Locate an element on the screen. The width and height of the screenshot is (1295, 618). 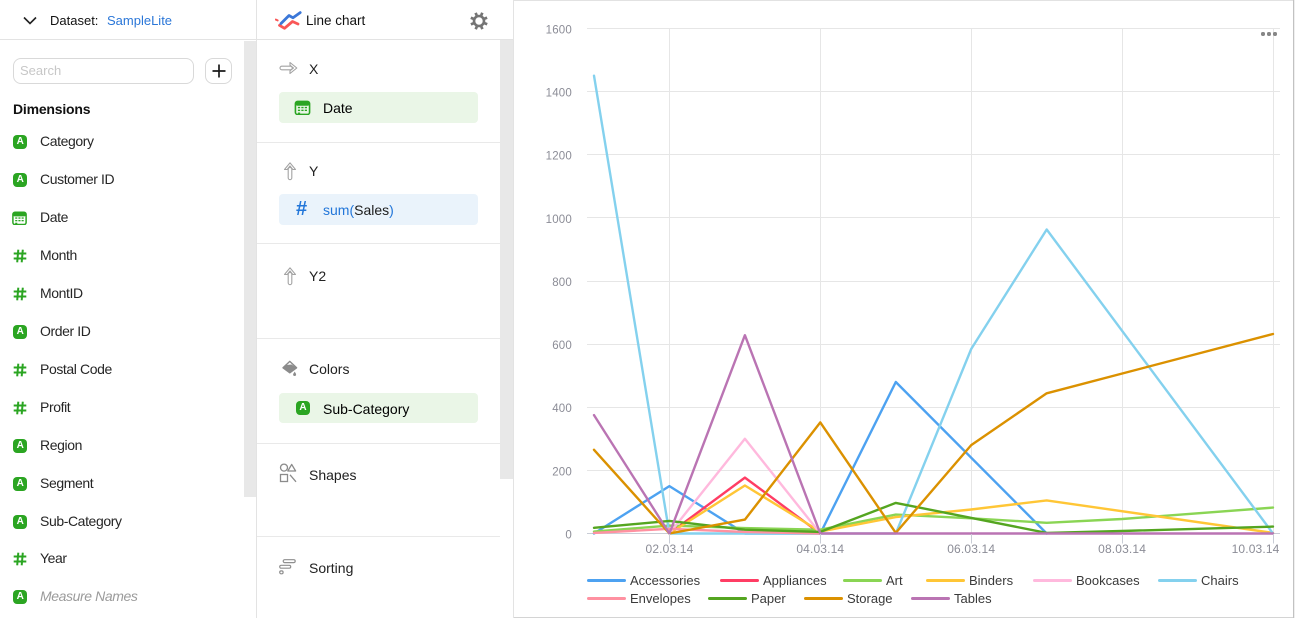
svg-text: 08.03.14 is located at coordinates (1122, 549).